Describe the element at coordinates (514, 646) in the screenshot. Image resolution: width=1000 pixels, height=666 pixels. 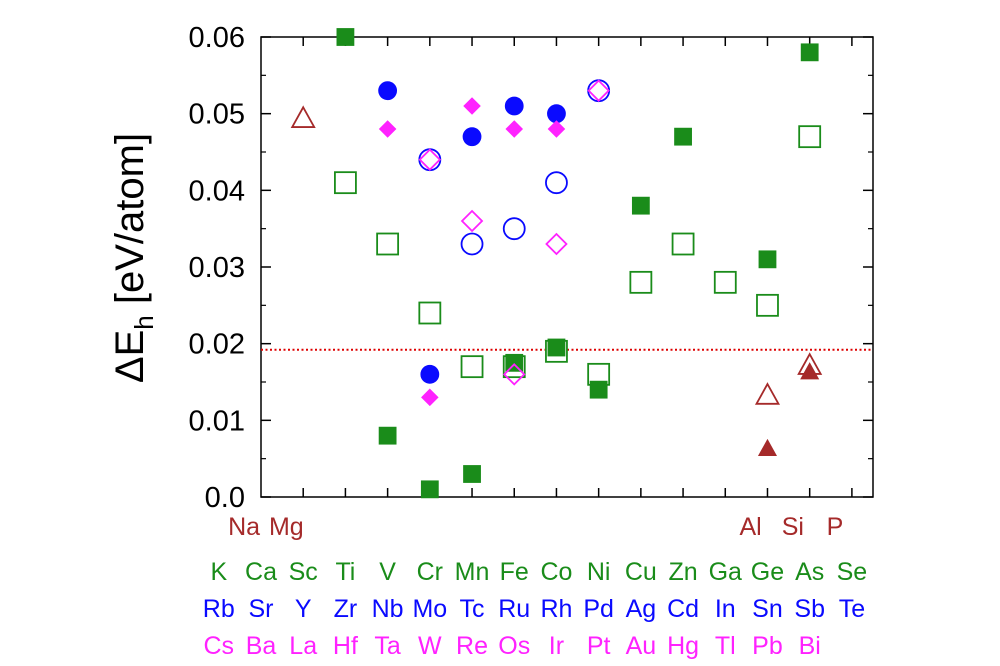
I see `element-label: Os` at that location.